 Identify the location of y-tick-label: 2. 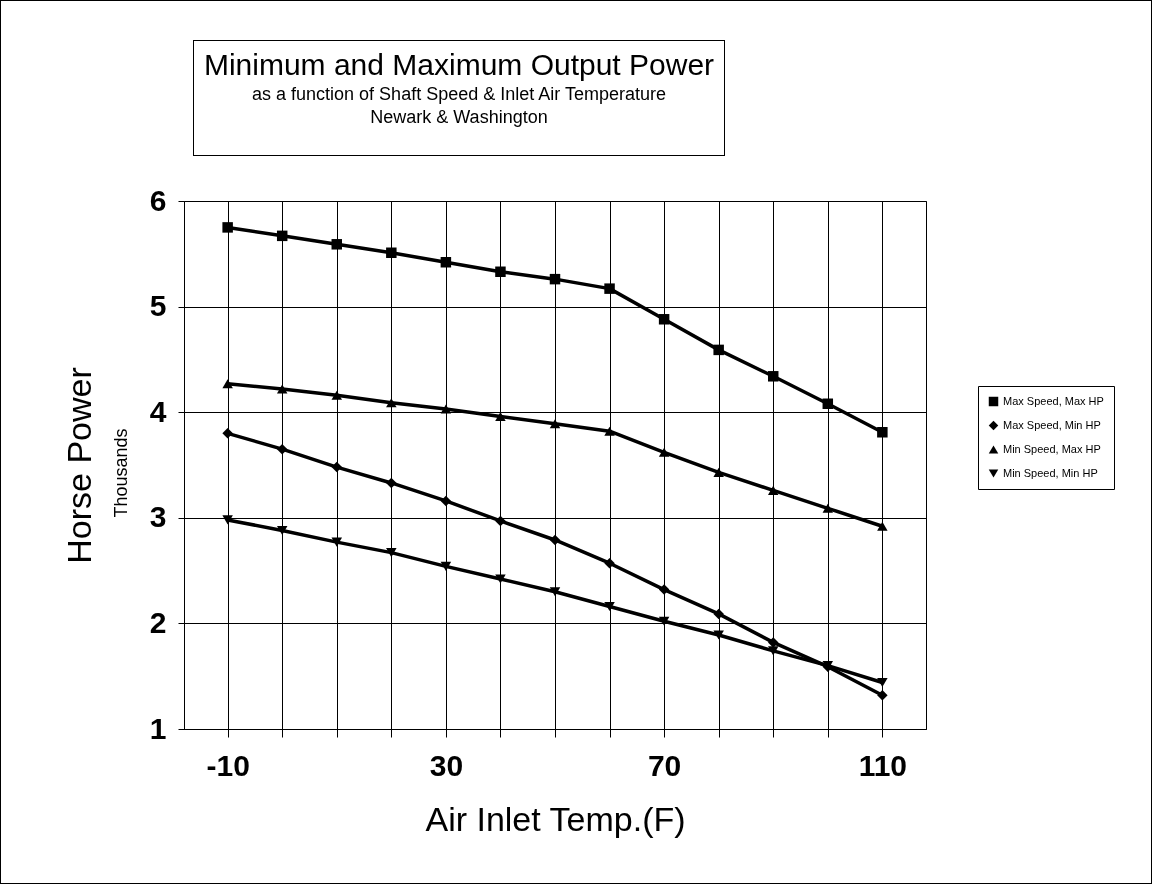
(158, 622).